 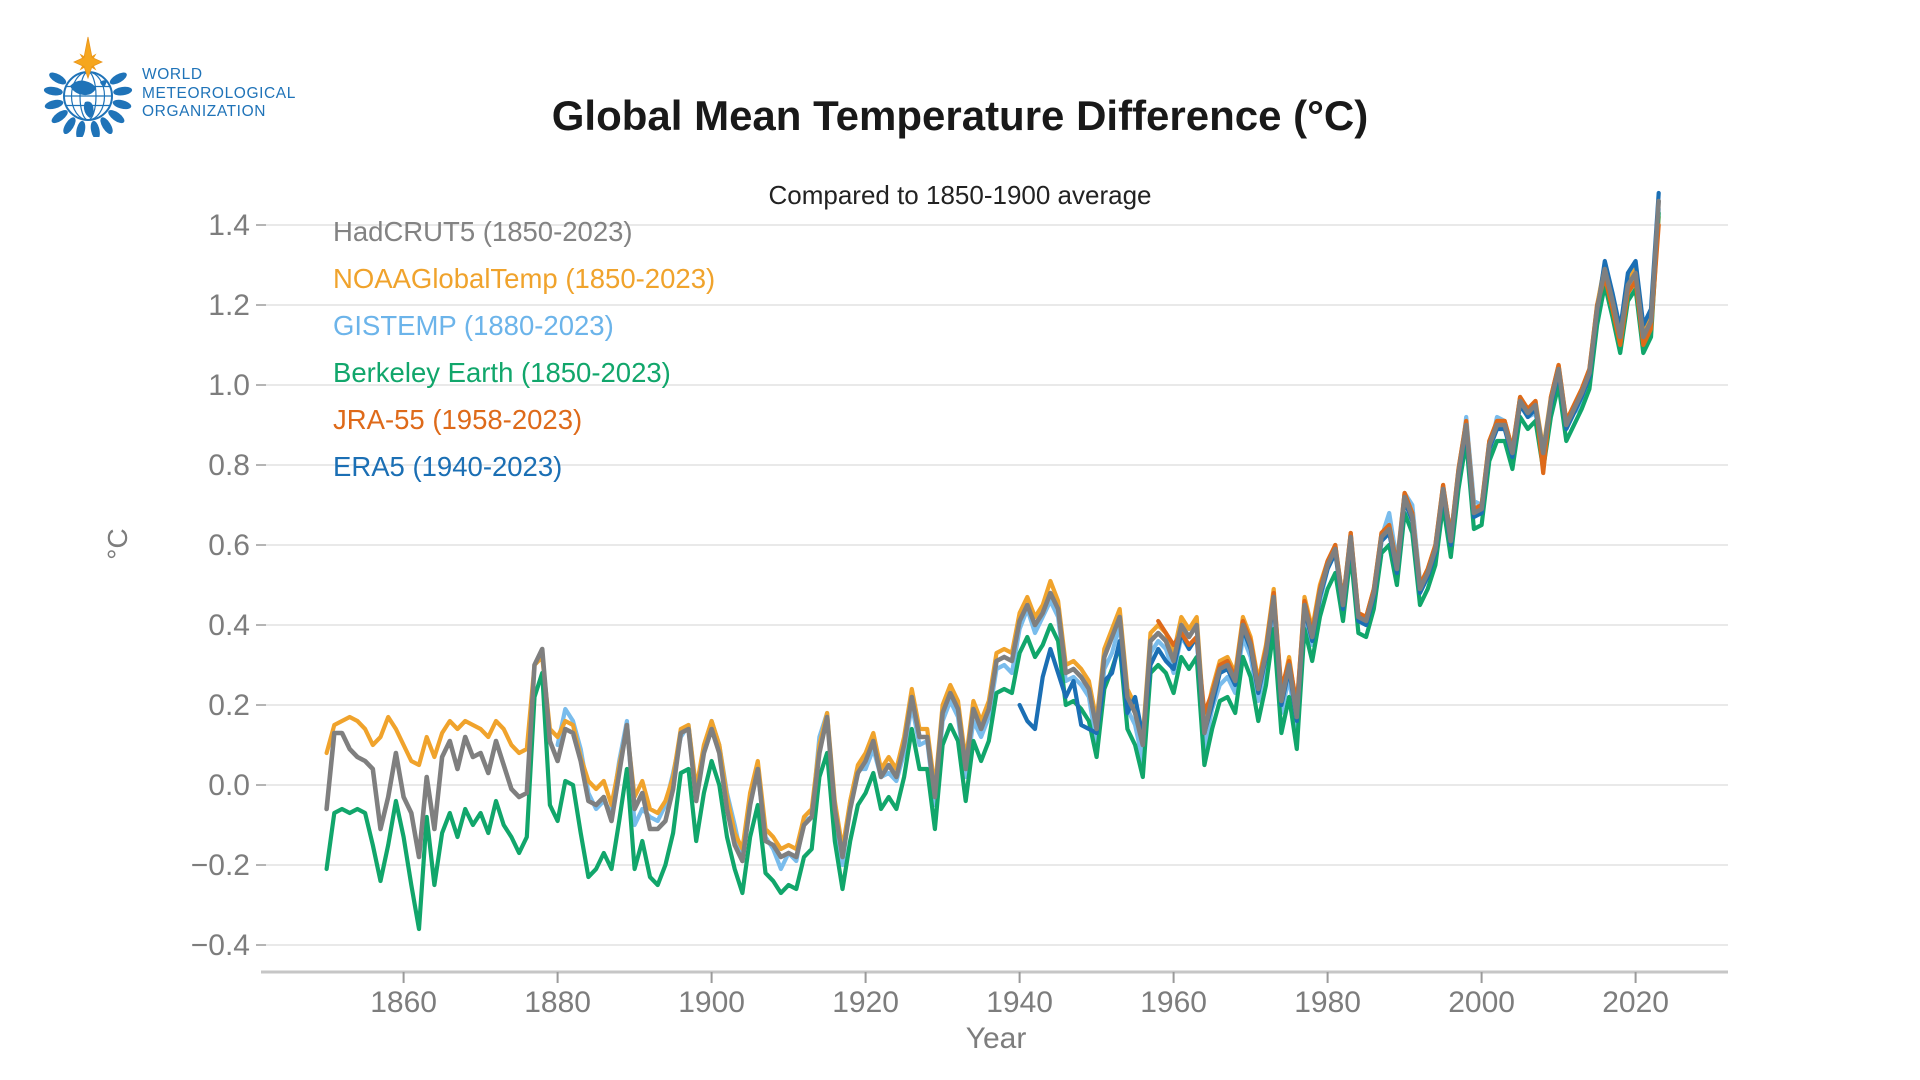 I want to click on laurel-wreath-icon, so click(x=88, y=104).